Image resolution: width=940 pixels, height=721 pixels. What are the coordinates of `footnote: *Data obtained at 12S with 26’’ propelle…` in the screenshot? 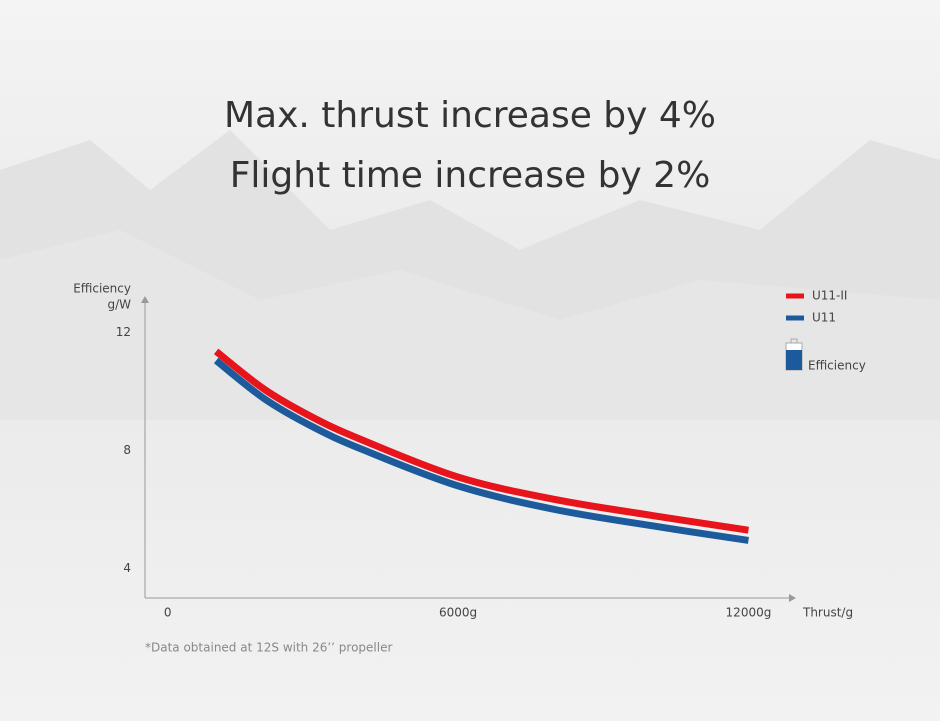 It's located at (268, 648).